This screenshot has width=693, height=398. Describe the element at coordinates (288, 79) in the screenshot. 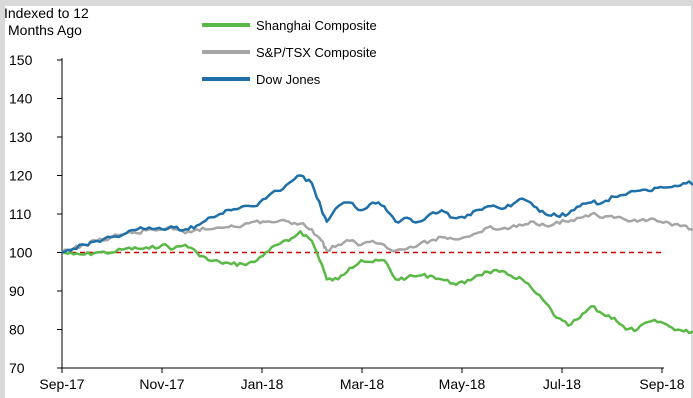

I see `legend-label-dow-jones: Dow Jones` at that location.